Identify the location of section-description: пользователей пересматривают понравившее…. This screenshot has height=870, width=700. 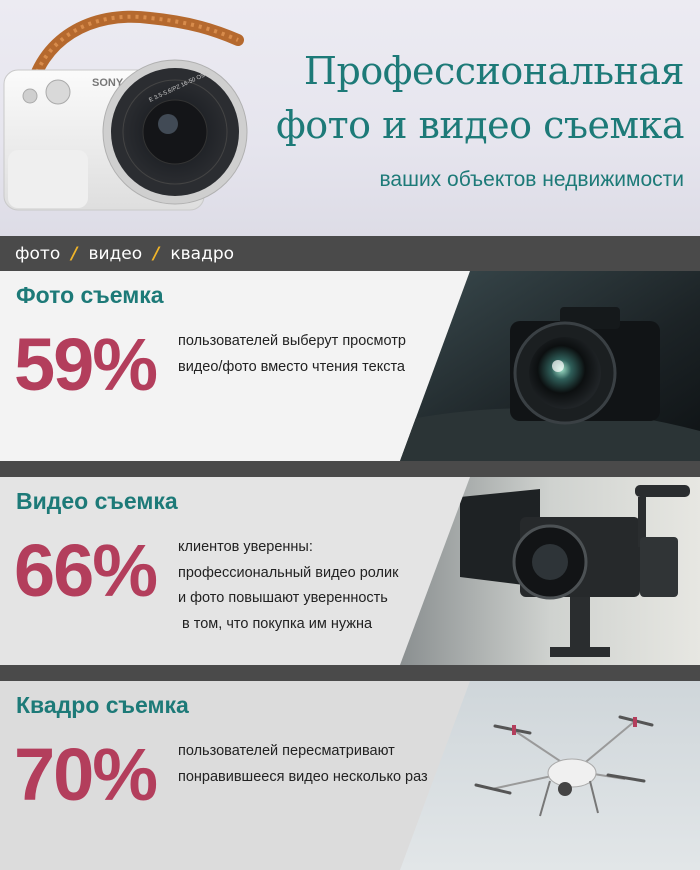
(303, 764).